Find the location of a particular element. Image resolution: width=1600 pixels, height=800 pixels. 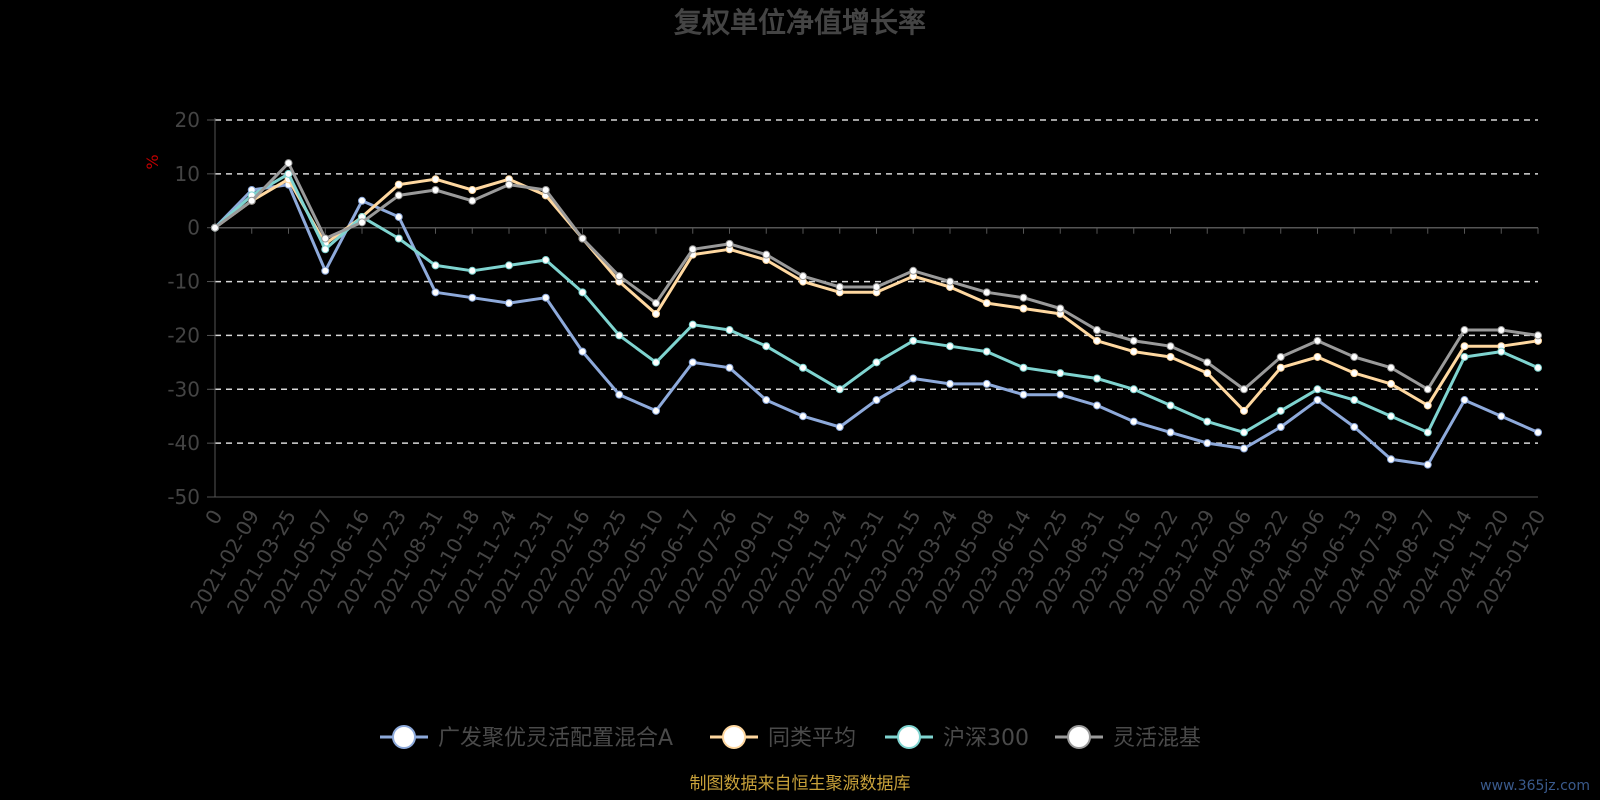

y-tick-label-0: 20 is located at coordinates (187, 120).